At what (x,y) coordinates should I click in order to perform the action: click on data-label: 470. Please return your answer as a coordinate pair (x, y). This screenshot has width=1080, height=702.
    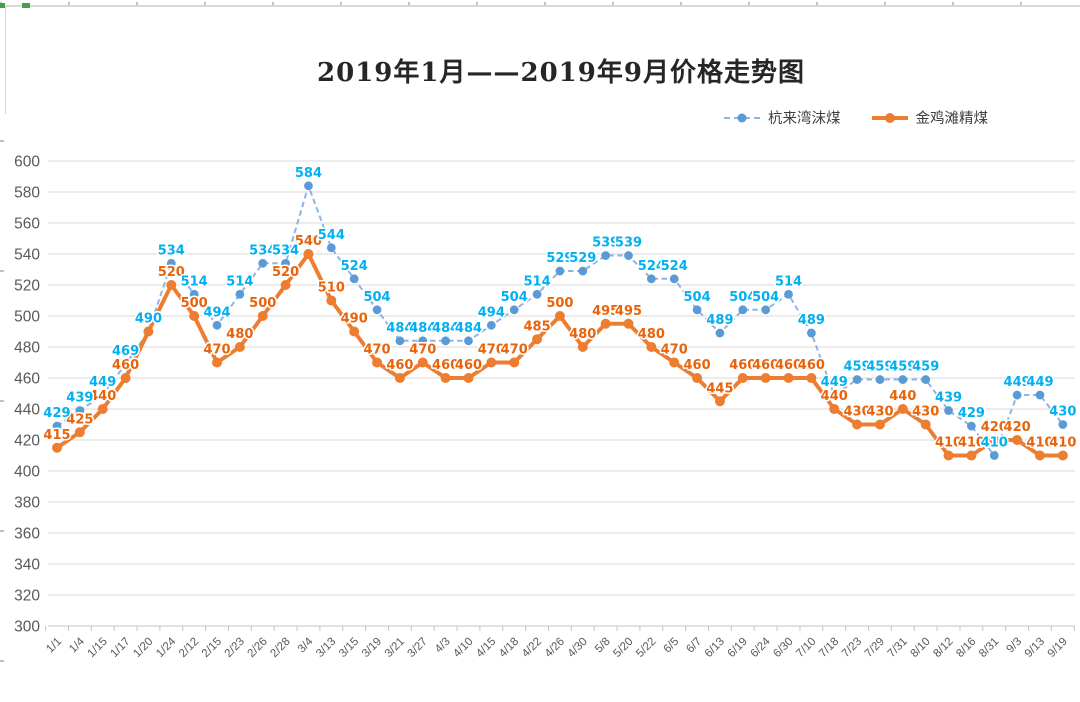
    Looking at the image, I should click on (674, 350).